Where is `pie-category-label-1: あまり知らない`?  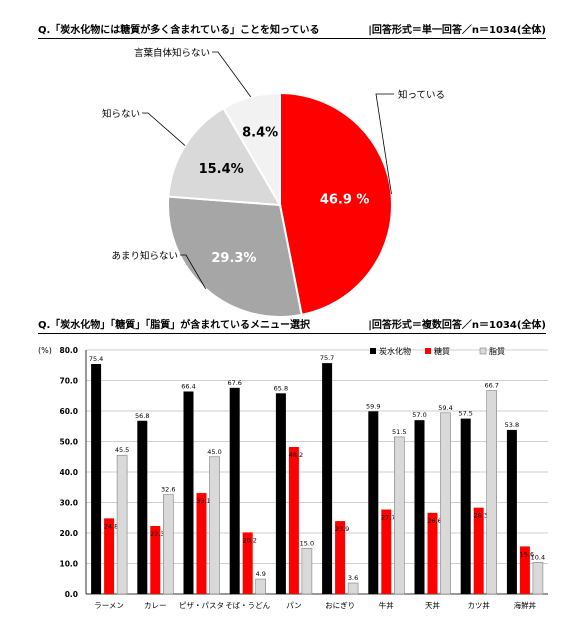 pie-category-label-1: あまり知らない is located at coordinates (144, 256).